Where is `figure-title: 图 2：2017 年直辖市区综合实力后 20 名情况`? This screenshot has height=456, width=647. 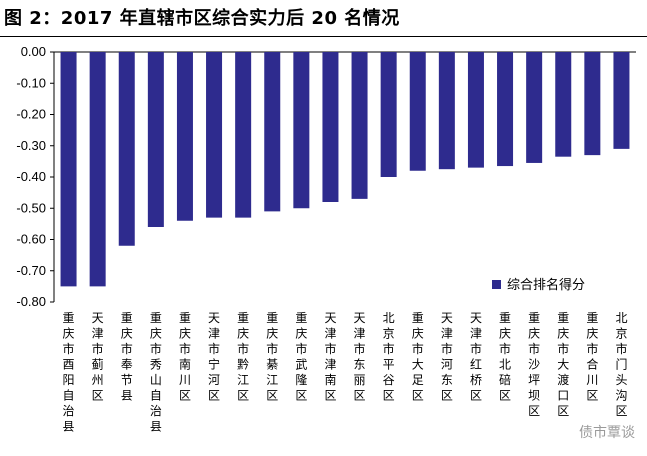
figure-title: 图 2：2017 年直辖市区综合实力后 20 名情况 is located at coordinates (202, 18).